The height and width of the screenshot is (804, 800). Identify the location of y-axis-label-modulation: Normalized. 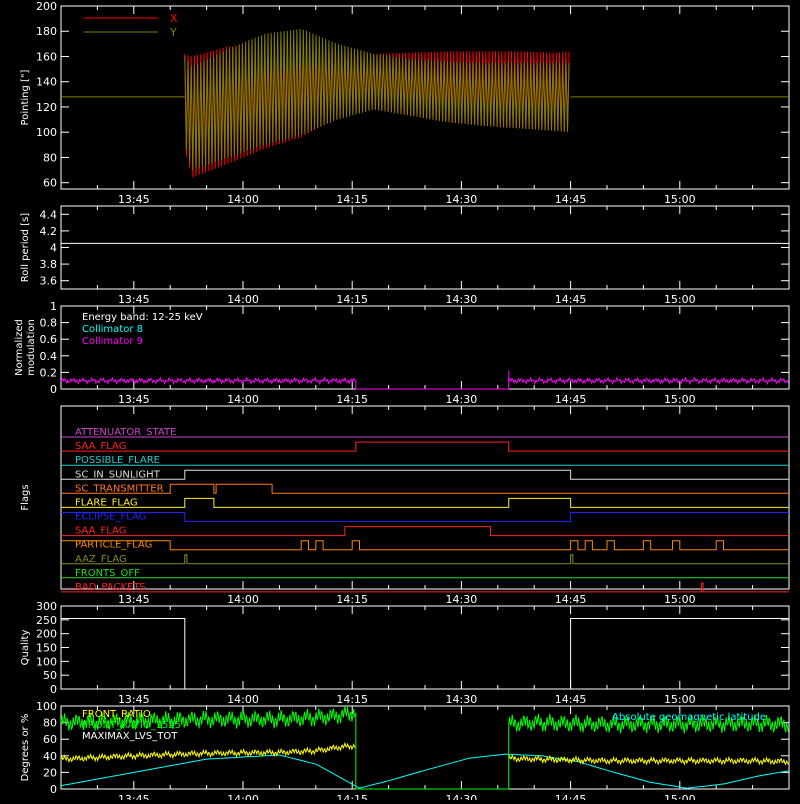
(19, 347).